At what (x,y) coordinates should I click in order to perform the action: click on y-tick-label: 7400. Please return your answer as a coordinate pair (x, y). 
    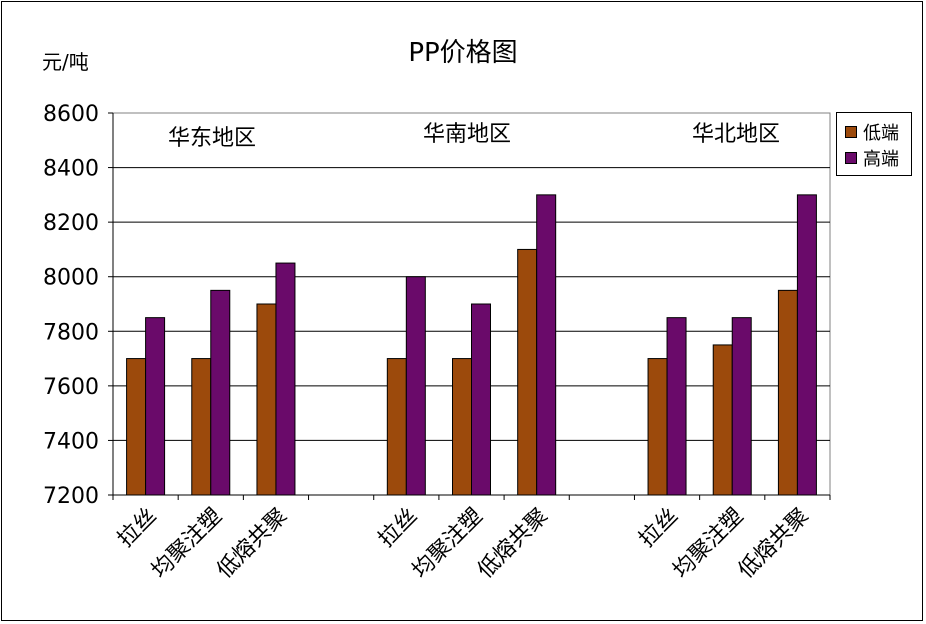
    Looking at the image, I should click on (71, 441).